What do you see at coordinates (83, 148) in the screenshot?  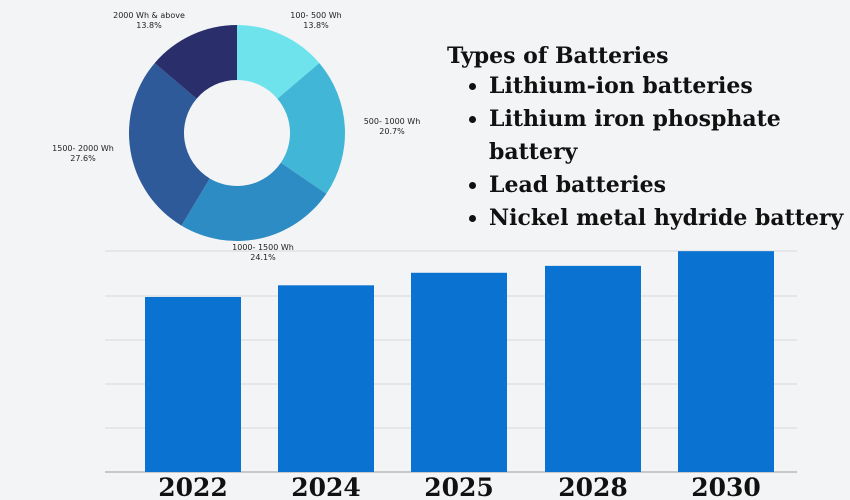 I see `donut-slice-label: 1500- 2000 Wh` at bounding box center [83, 148].